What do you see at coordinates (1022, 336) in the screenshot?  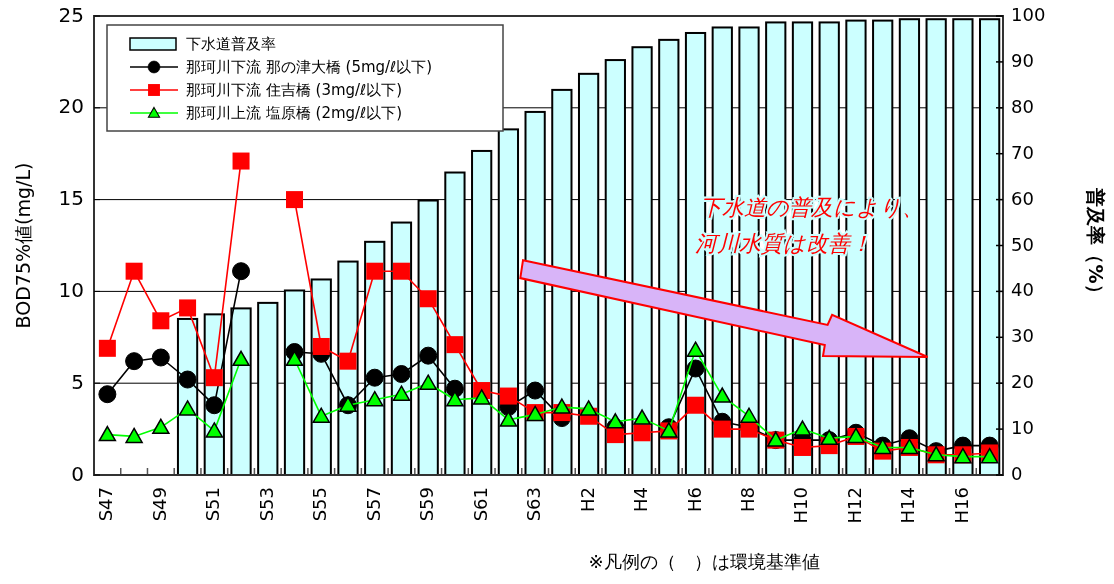 I see `y2-tick-label: 30` at bounding box center [1022, 336].